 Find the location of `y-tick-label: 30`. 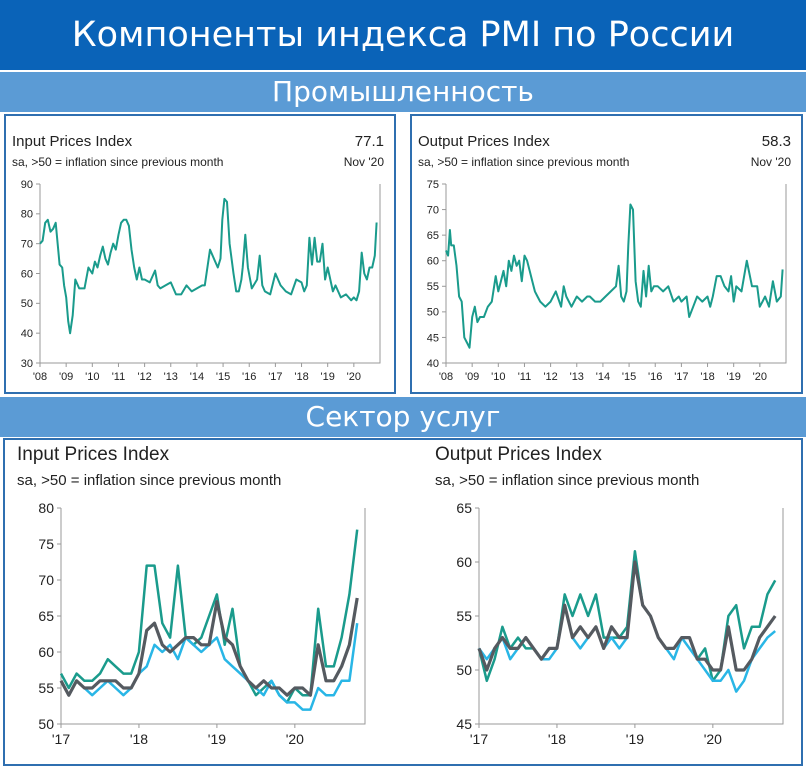

y-tick-label: 30 is located at coordinates (27, 364).